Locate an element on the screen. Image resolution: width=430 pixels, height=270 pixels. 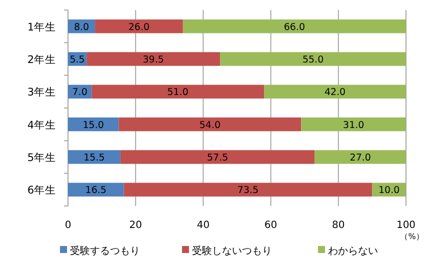
x-tick-label: 40 is located at coordinates (203, 225).